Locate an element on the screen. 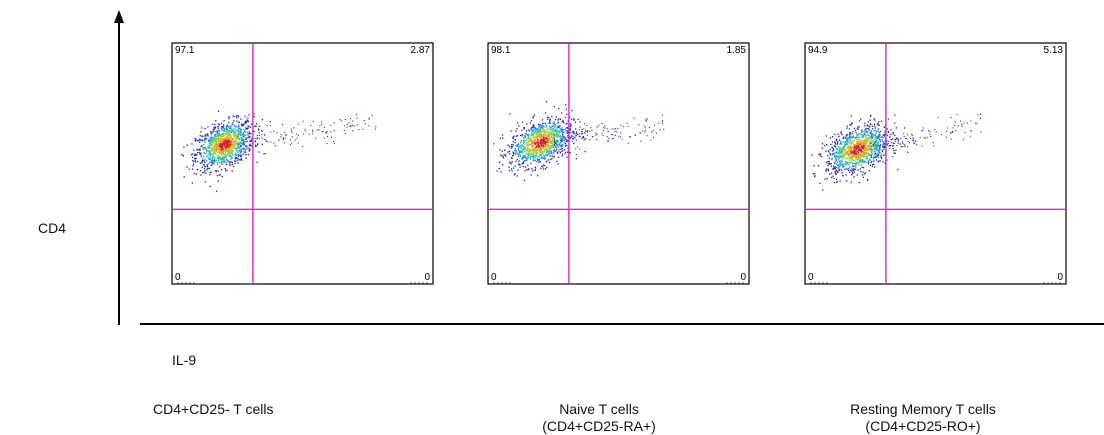  group-label-line: Resting Memory T cells is located at coordinates (923, 409).